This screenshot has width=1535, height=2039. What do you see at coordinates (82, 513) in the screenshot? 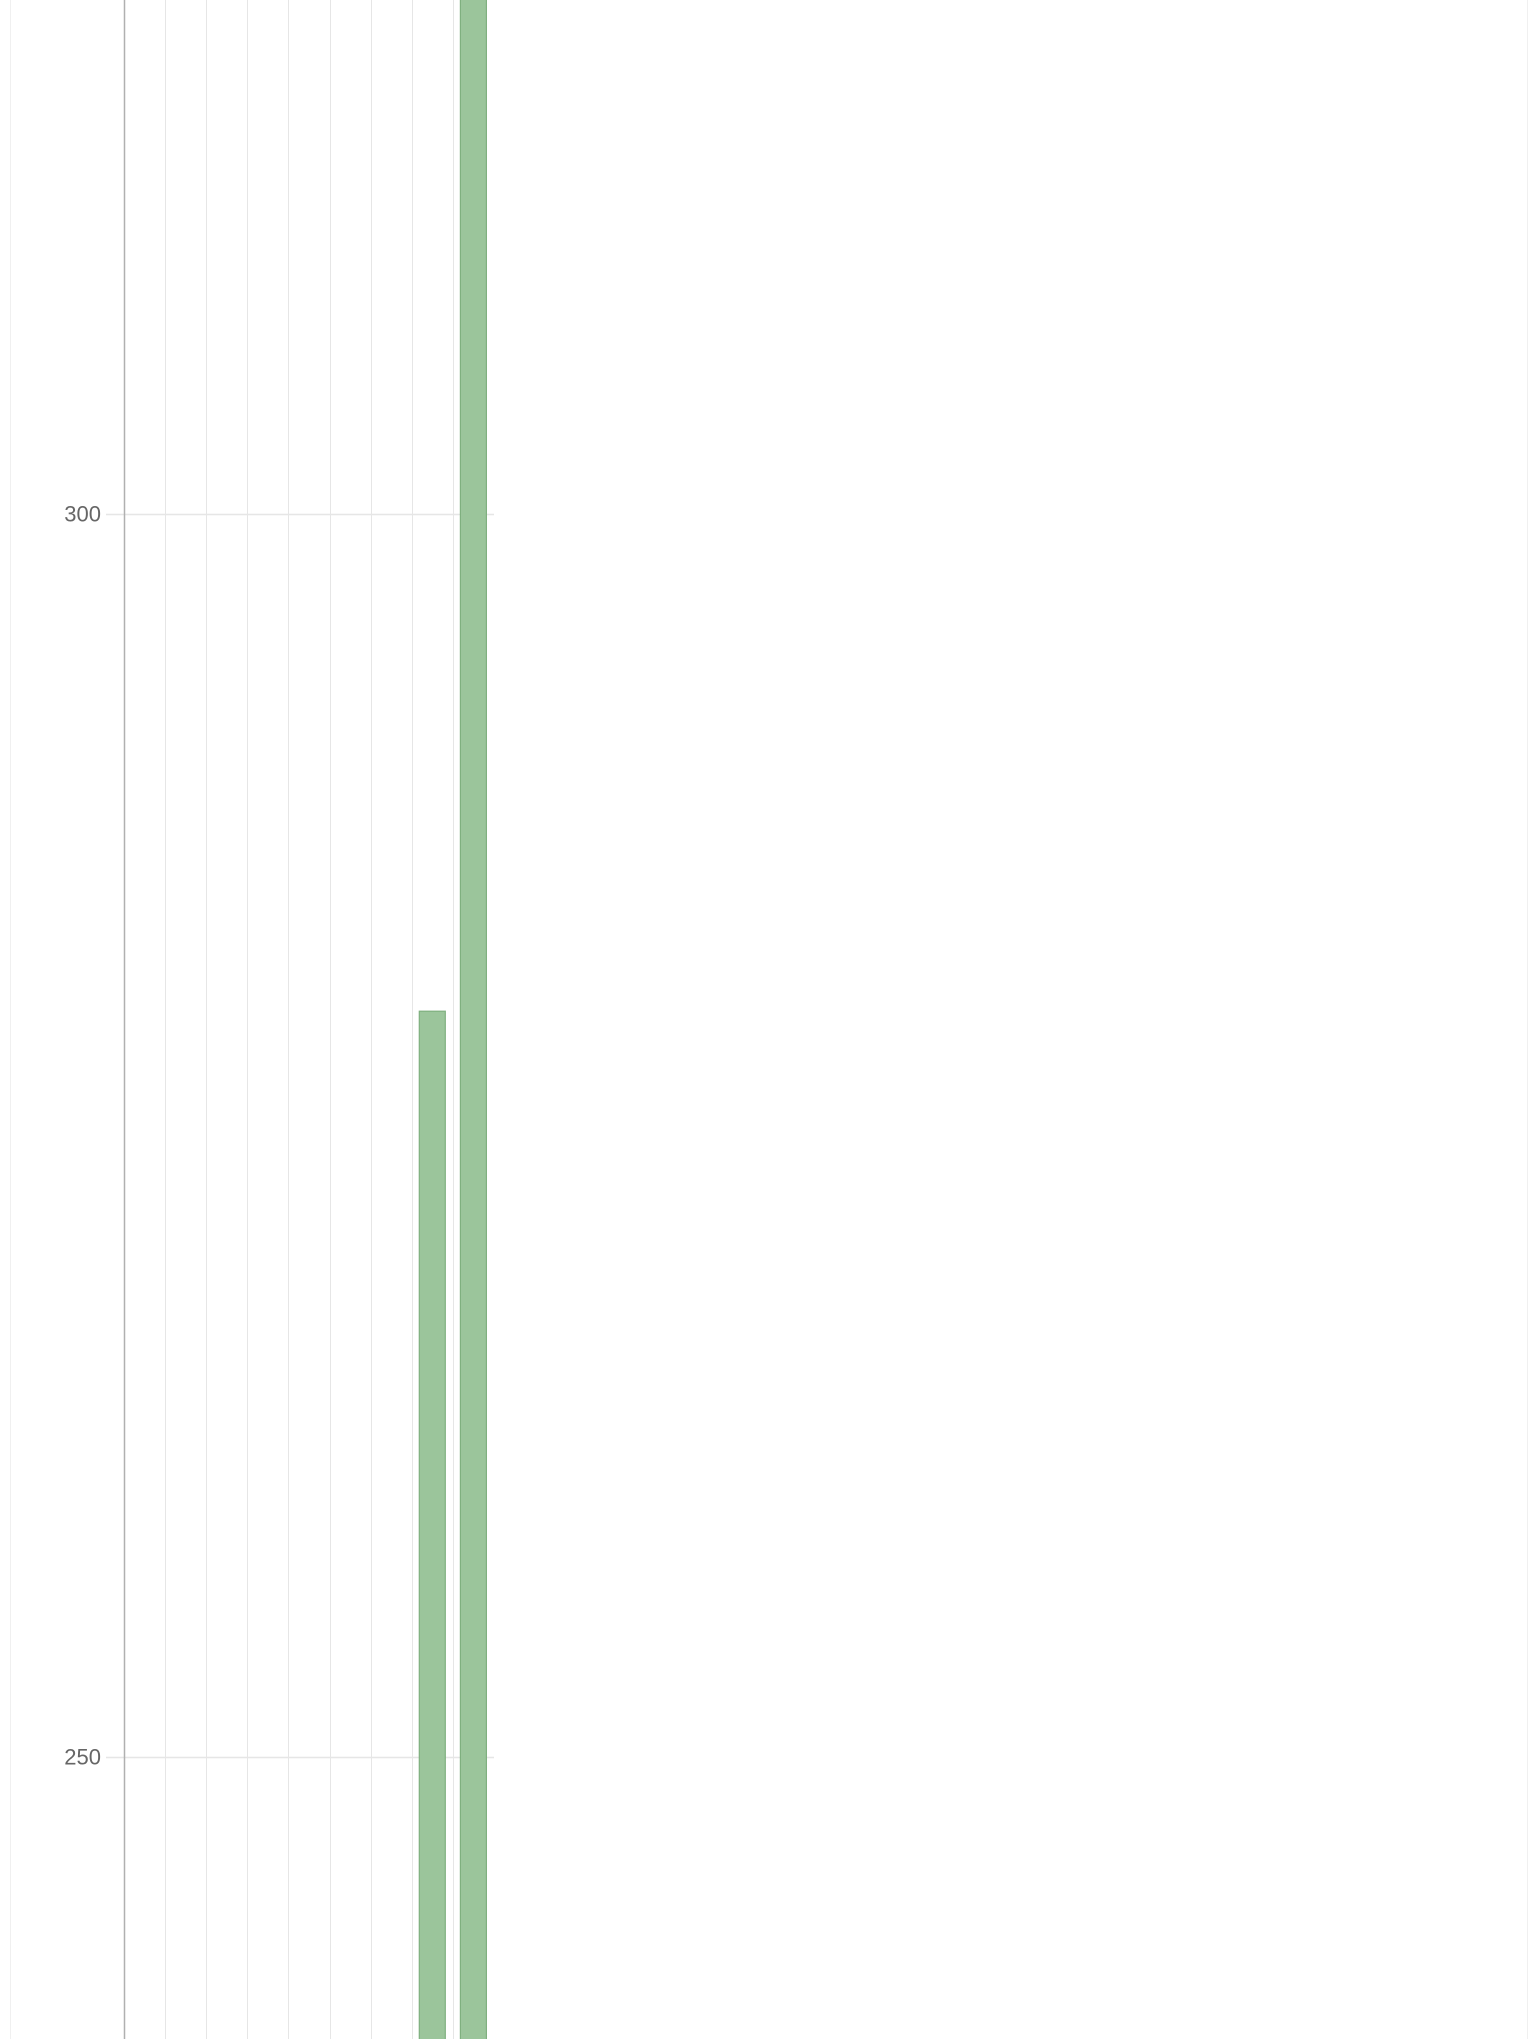
I see `y-tick-label: 300` at bounding box center [82, 513].